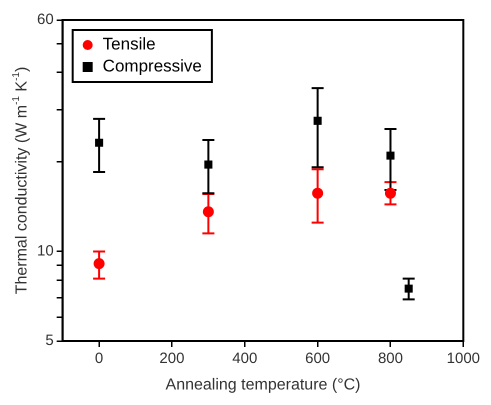 Image resolution: width=491 pixels, height=405 pixels. What do you see at coordinates (152, 66) in the screenshot?
I see `legend-label: Compressive` at bounding box center [152, 66].